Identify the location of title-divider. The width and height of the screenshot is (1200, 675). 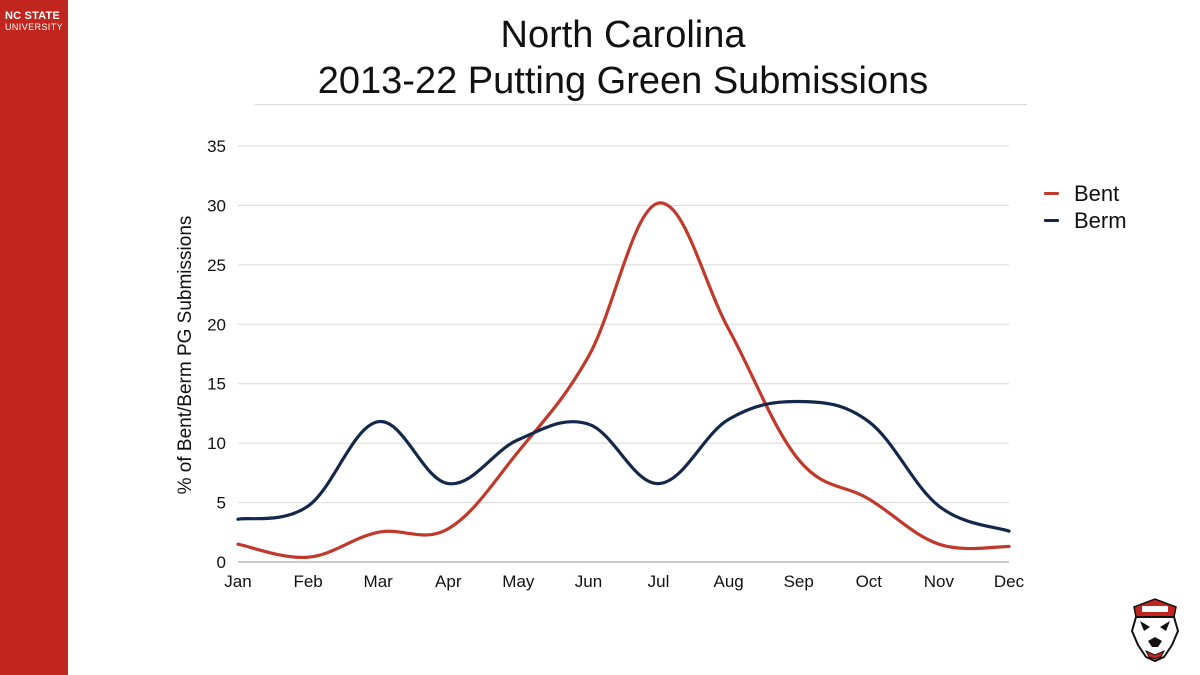
(641, 104).